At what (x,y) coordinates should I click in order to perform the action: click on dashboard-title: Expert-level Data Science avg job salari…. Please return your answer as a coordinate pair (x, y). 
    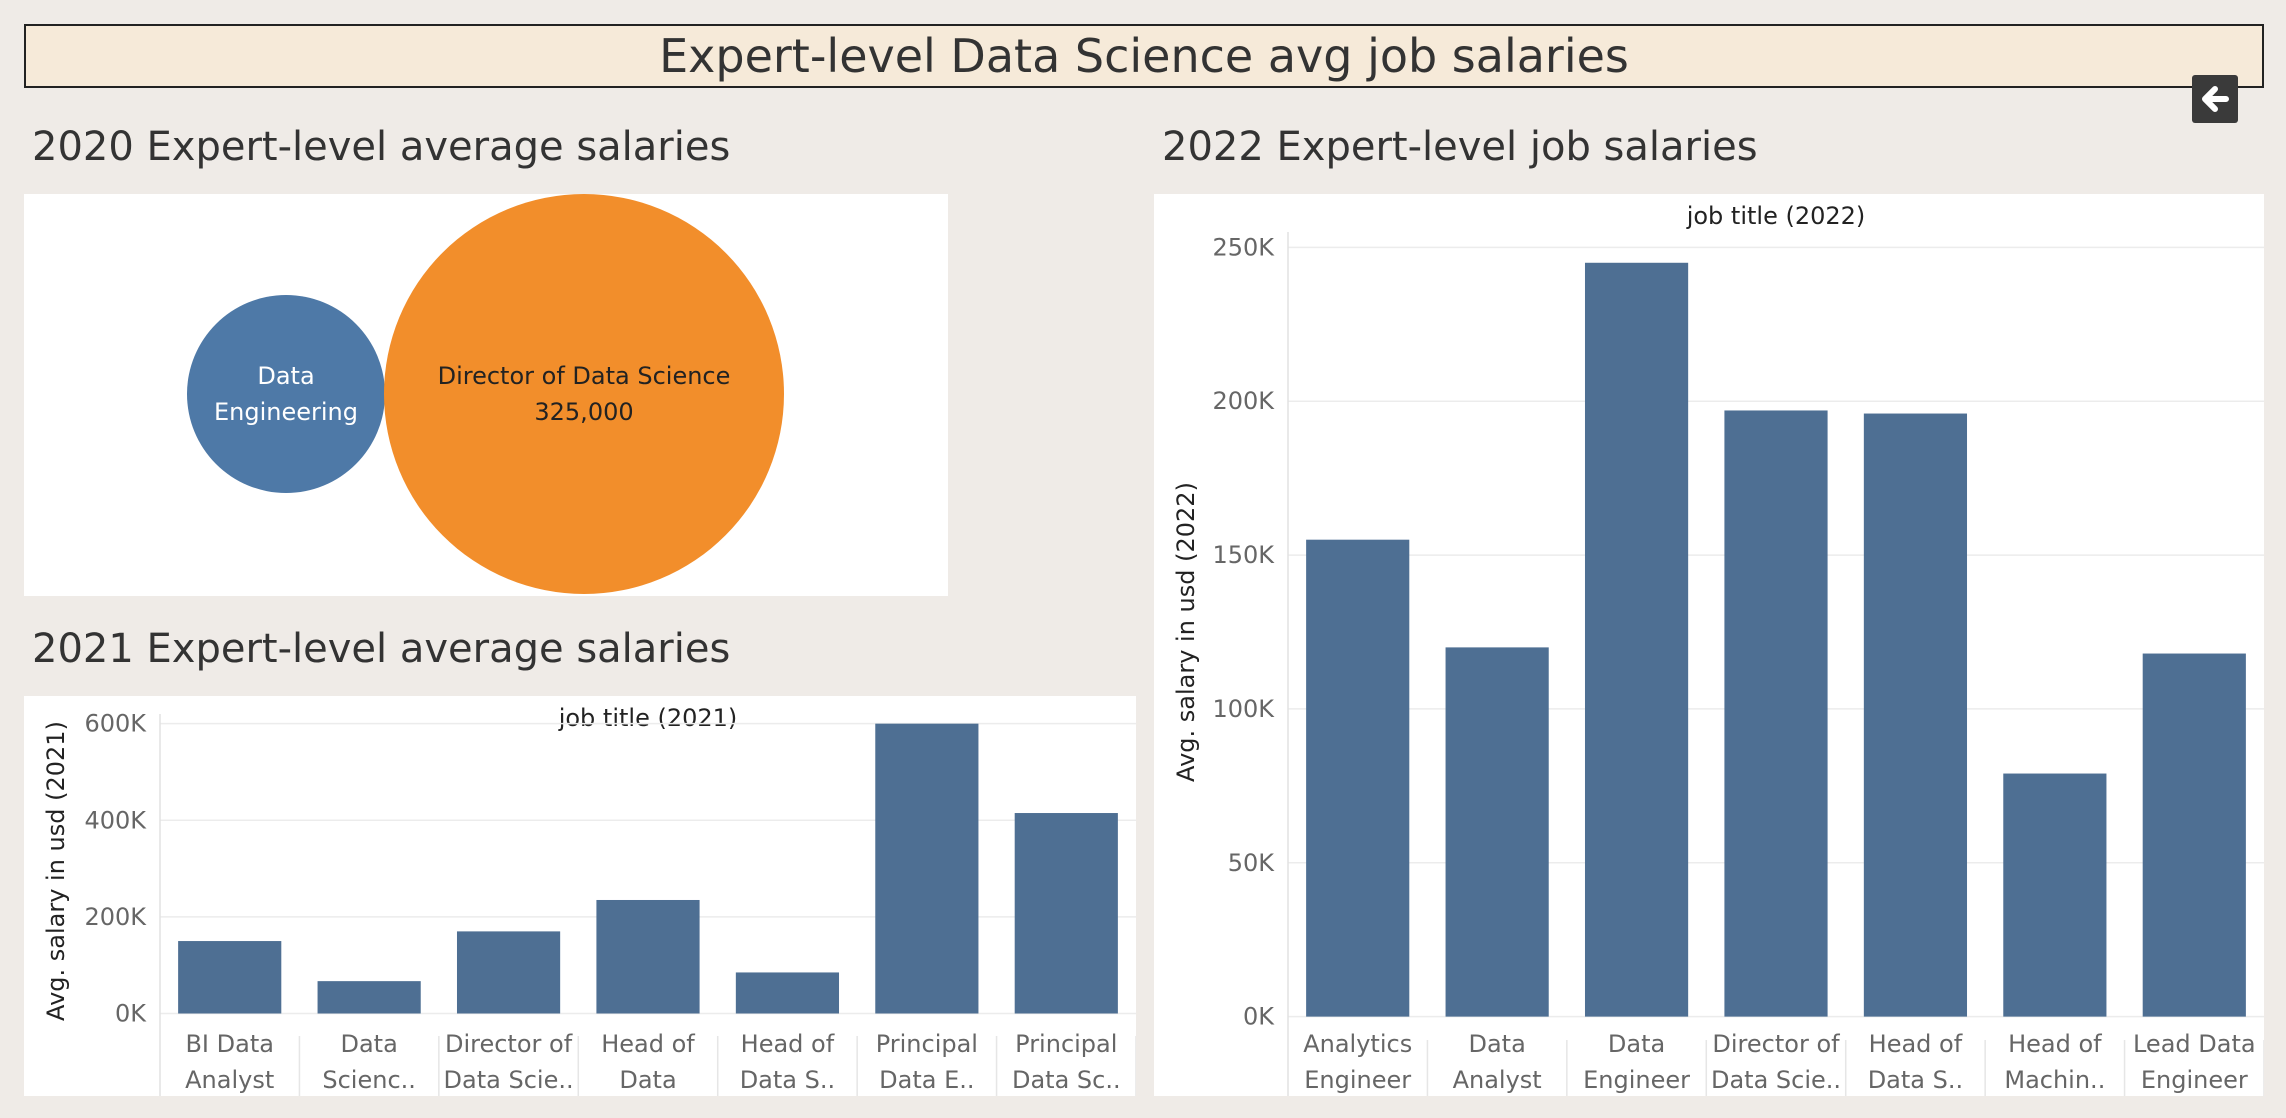
    Looking at the image, I should click on (1144, 56).